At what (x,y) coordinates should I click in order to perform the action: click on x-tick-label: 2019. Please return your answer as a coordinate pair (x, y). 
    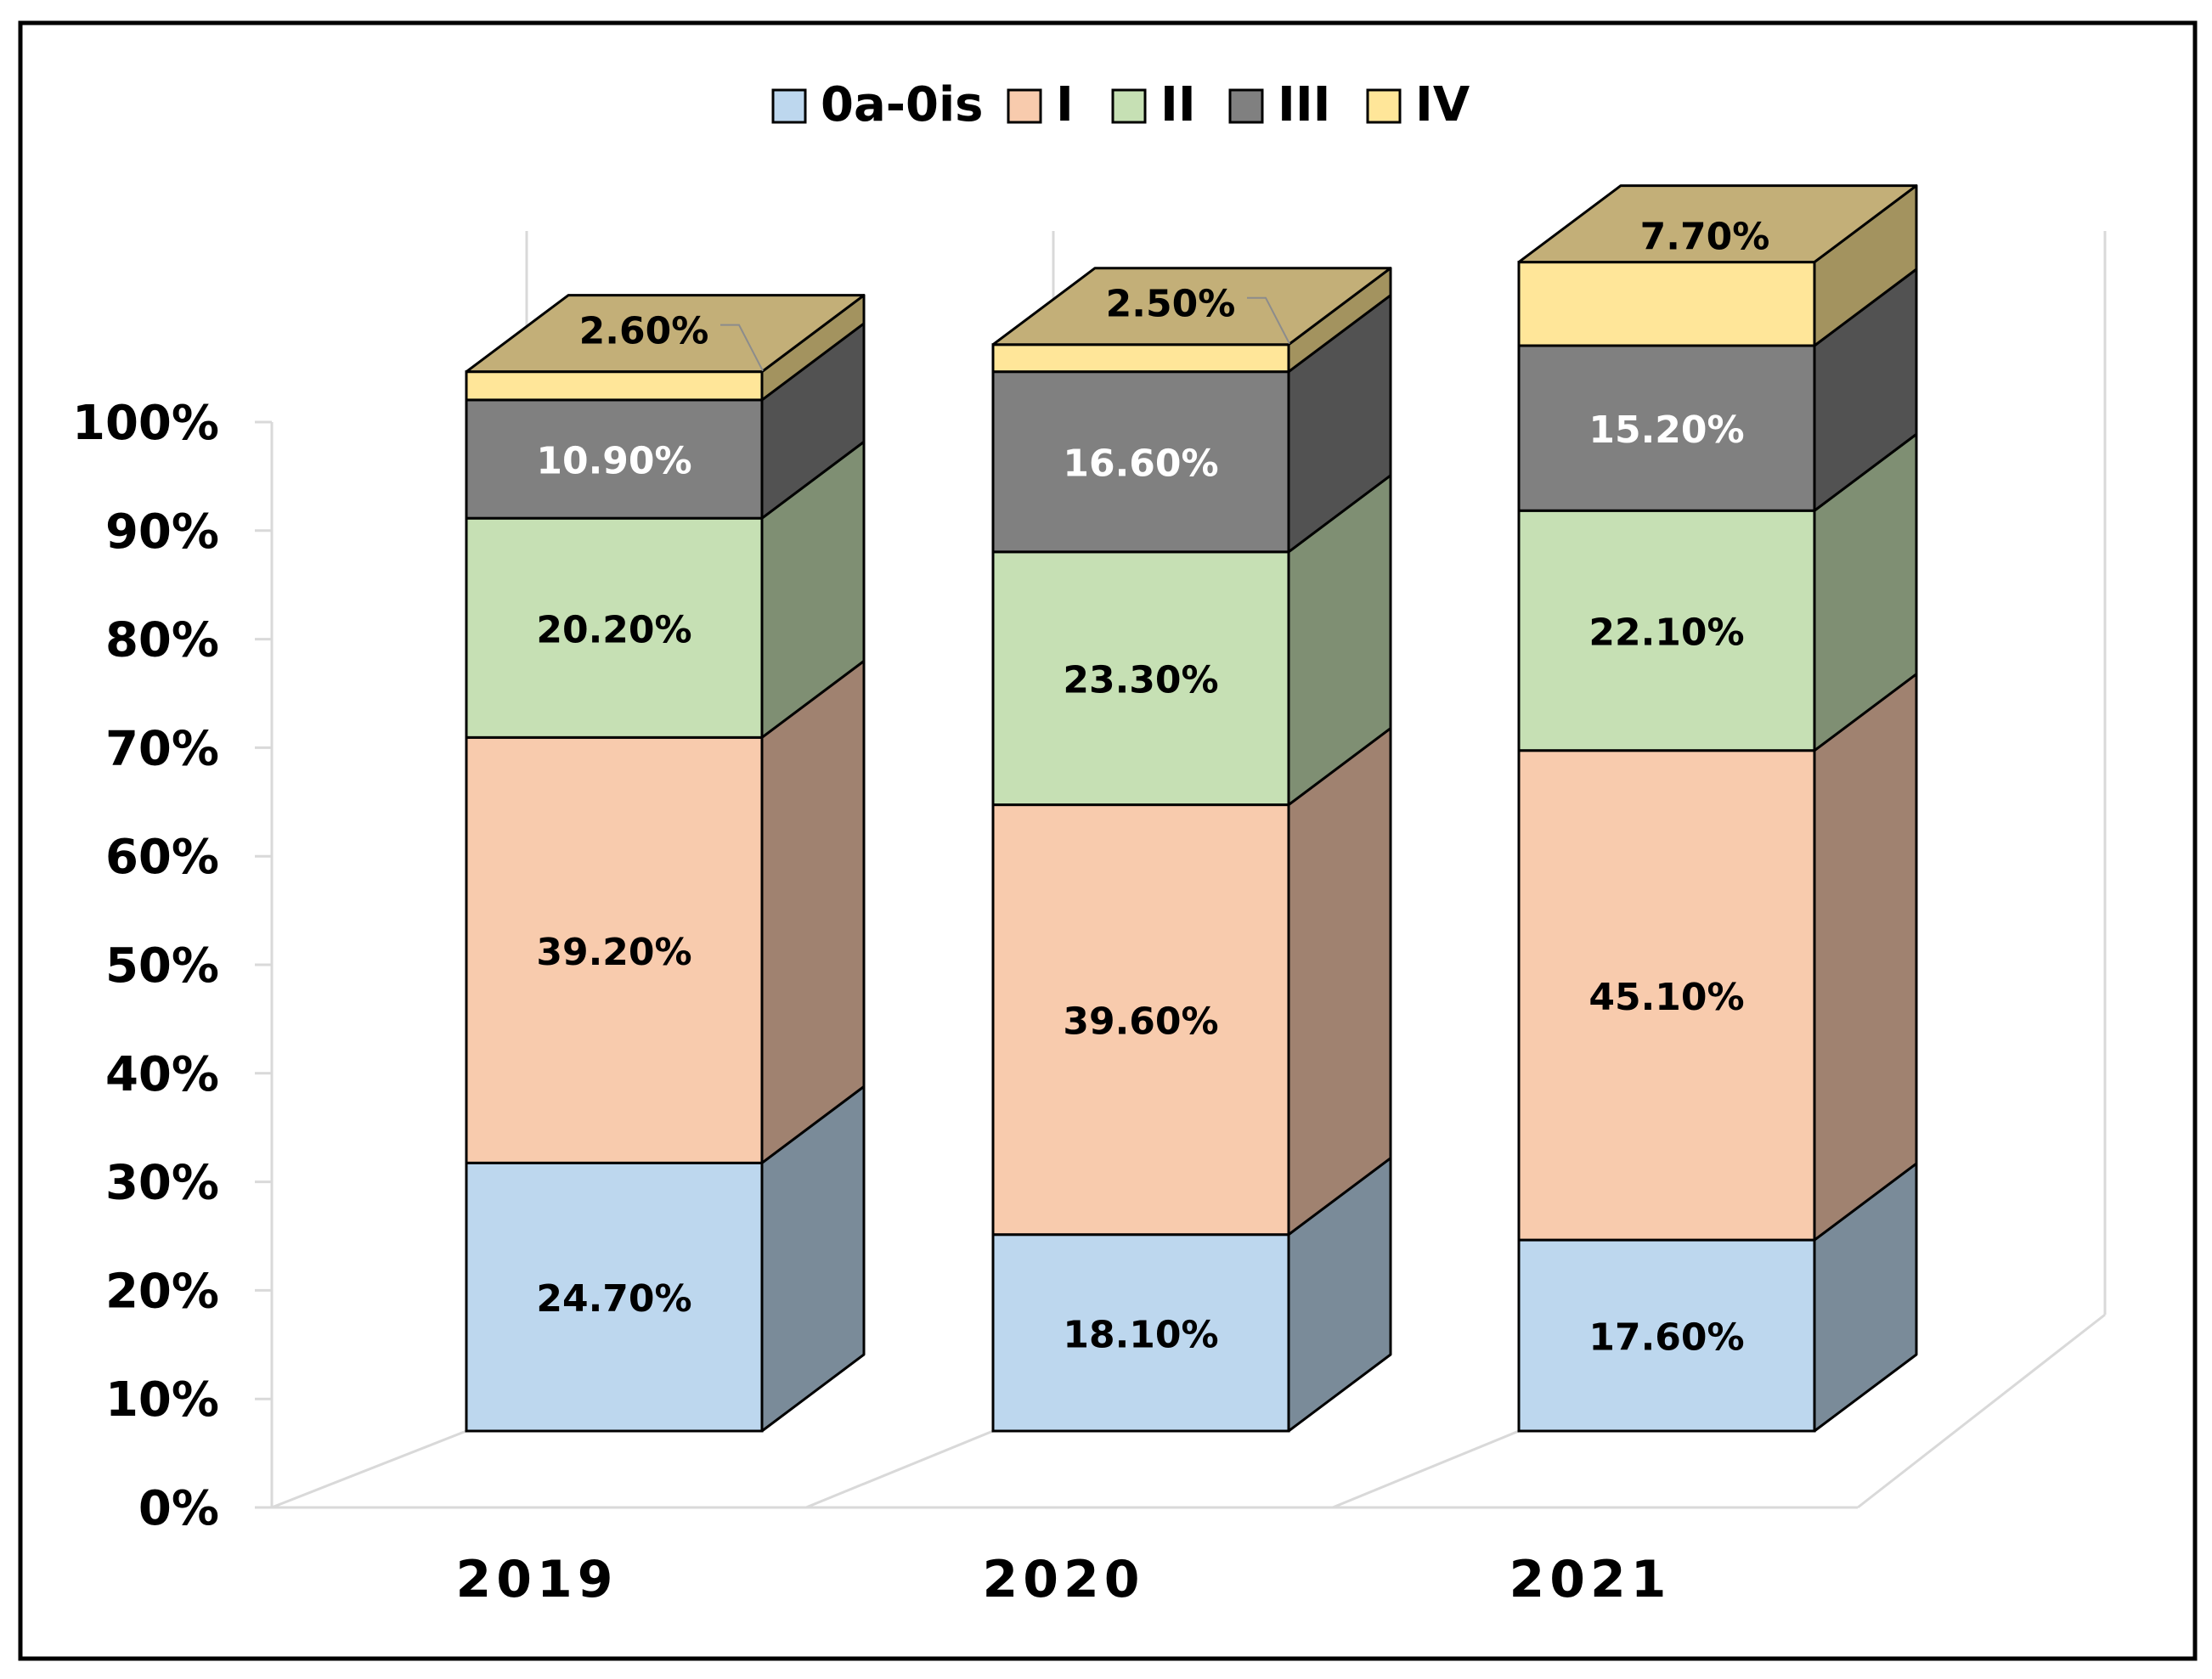
    Looking at the image, I should click on (537, 1579).